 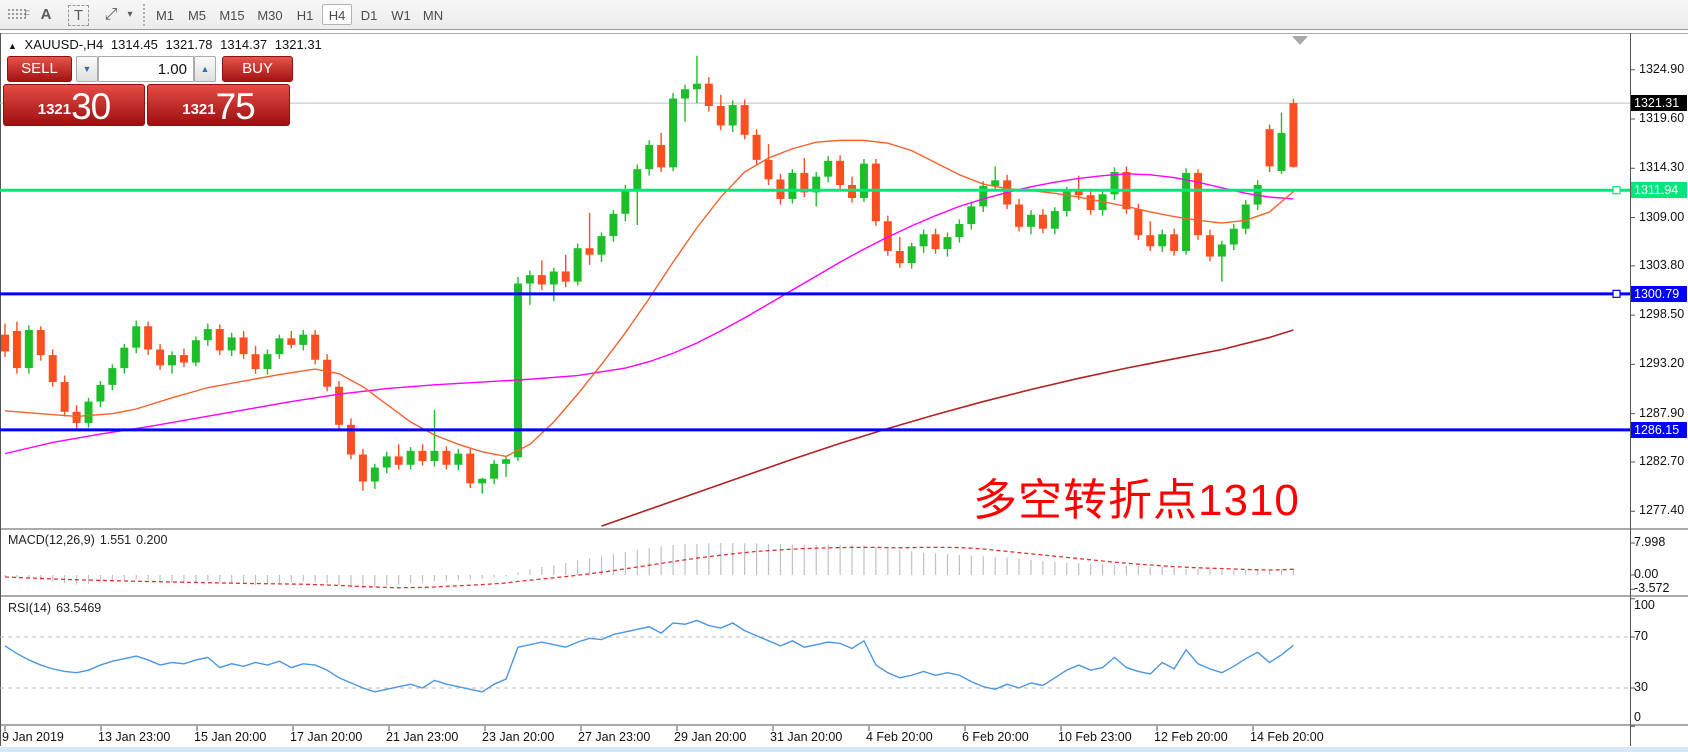 What do you see at coordinates (74, 105) in the screenshot?
I see `sell-price-box: 1321 30` at bounding box center [74, 105].